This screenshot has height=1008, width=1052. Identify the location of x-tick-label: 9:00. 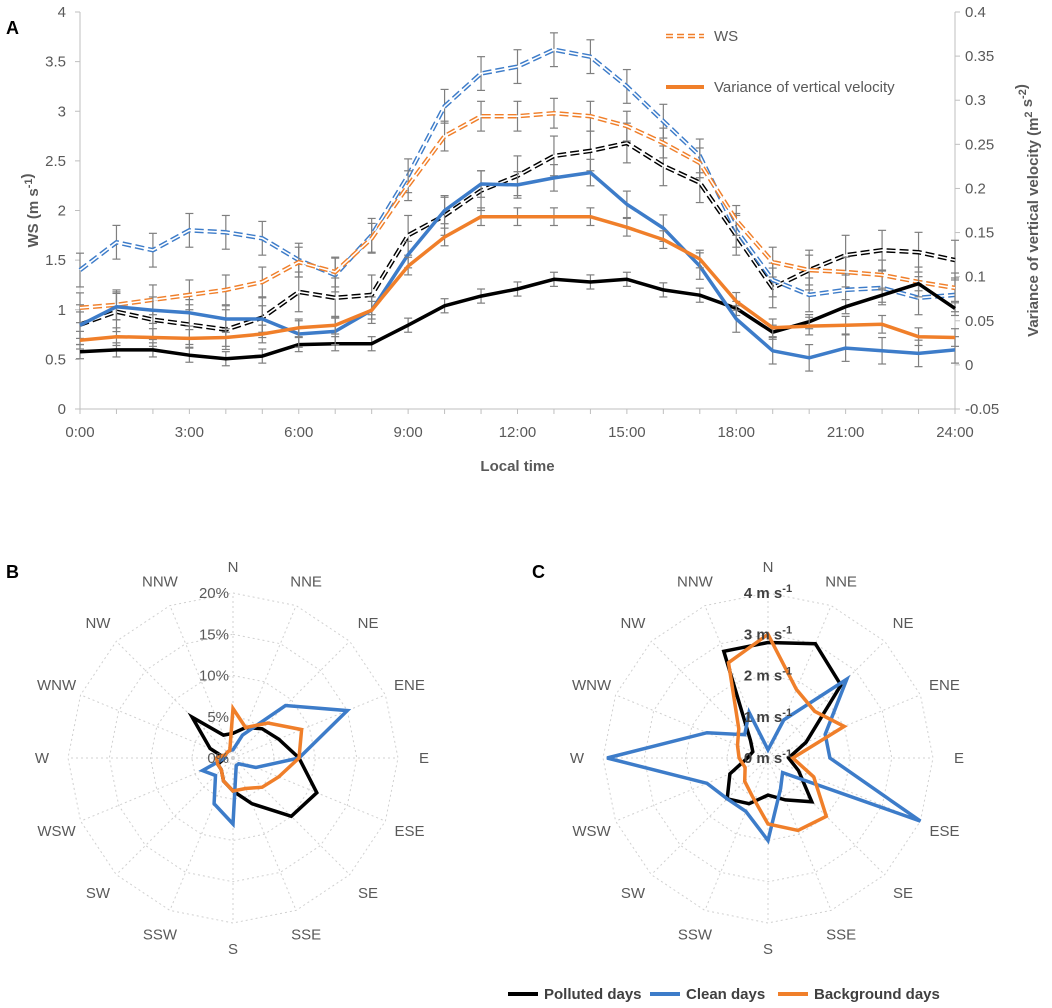
(408, 432).